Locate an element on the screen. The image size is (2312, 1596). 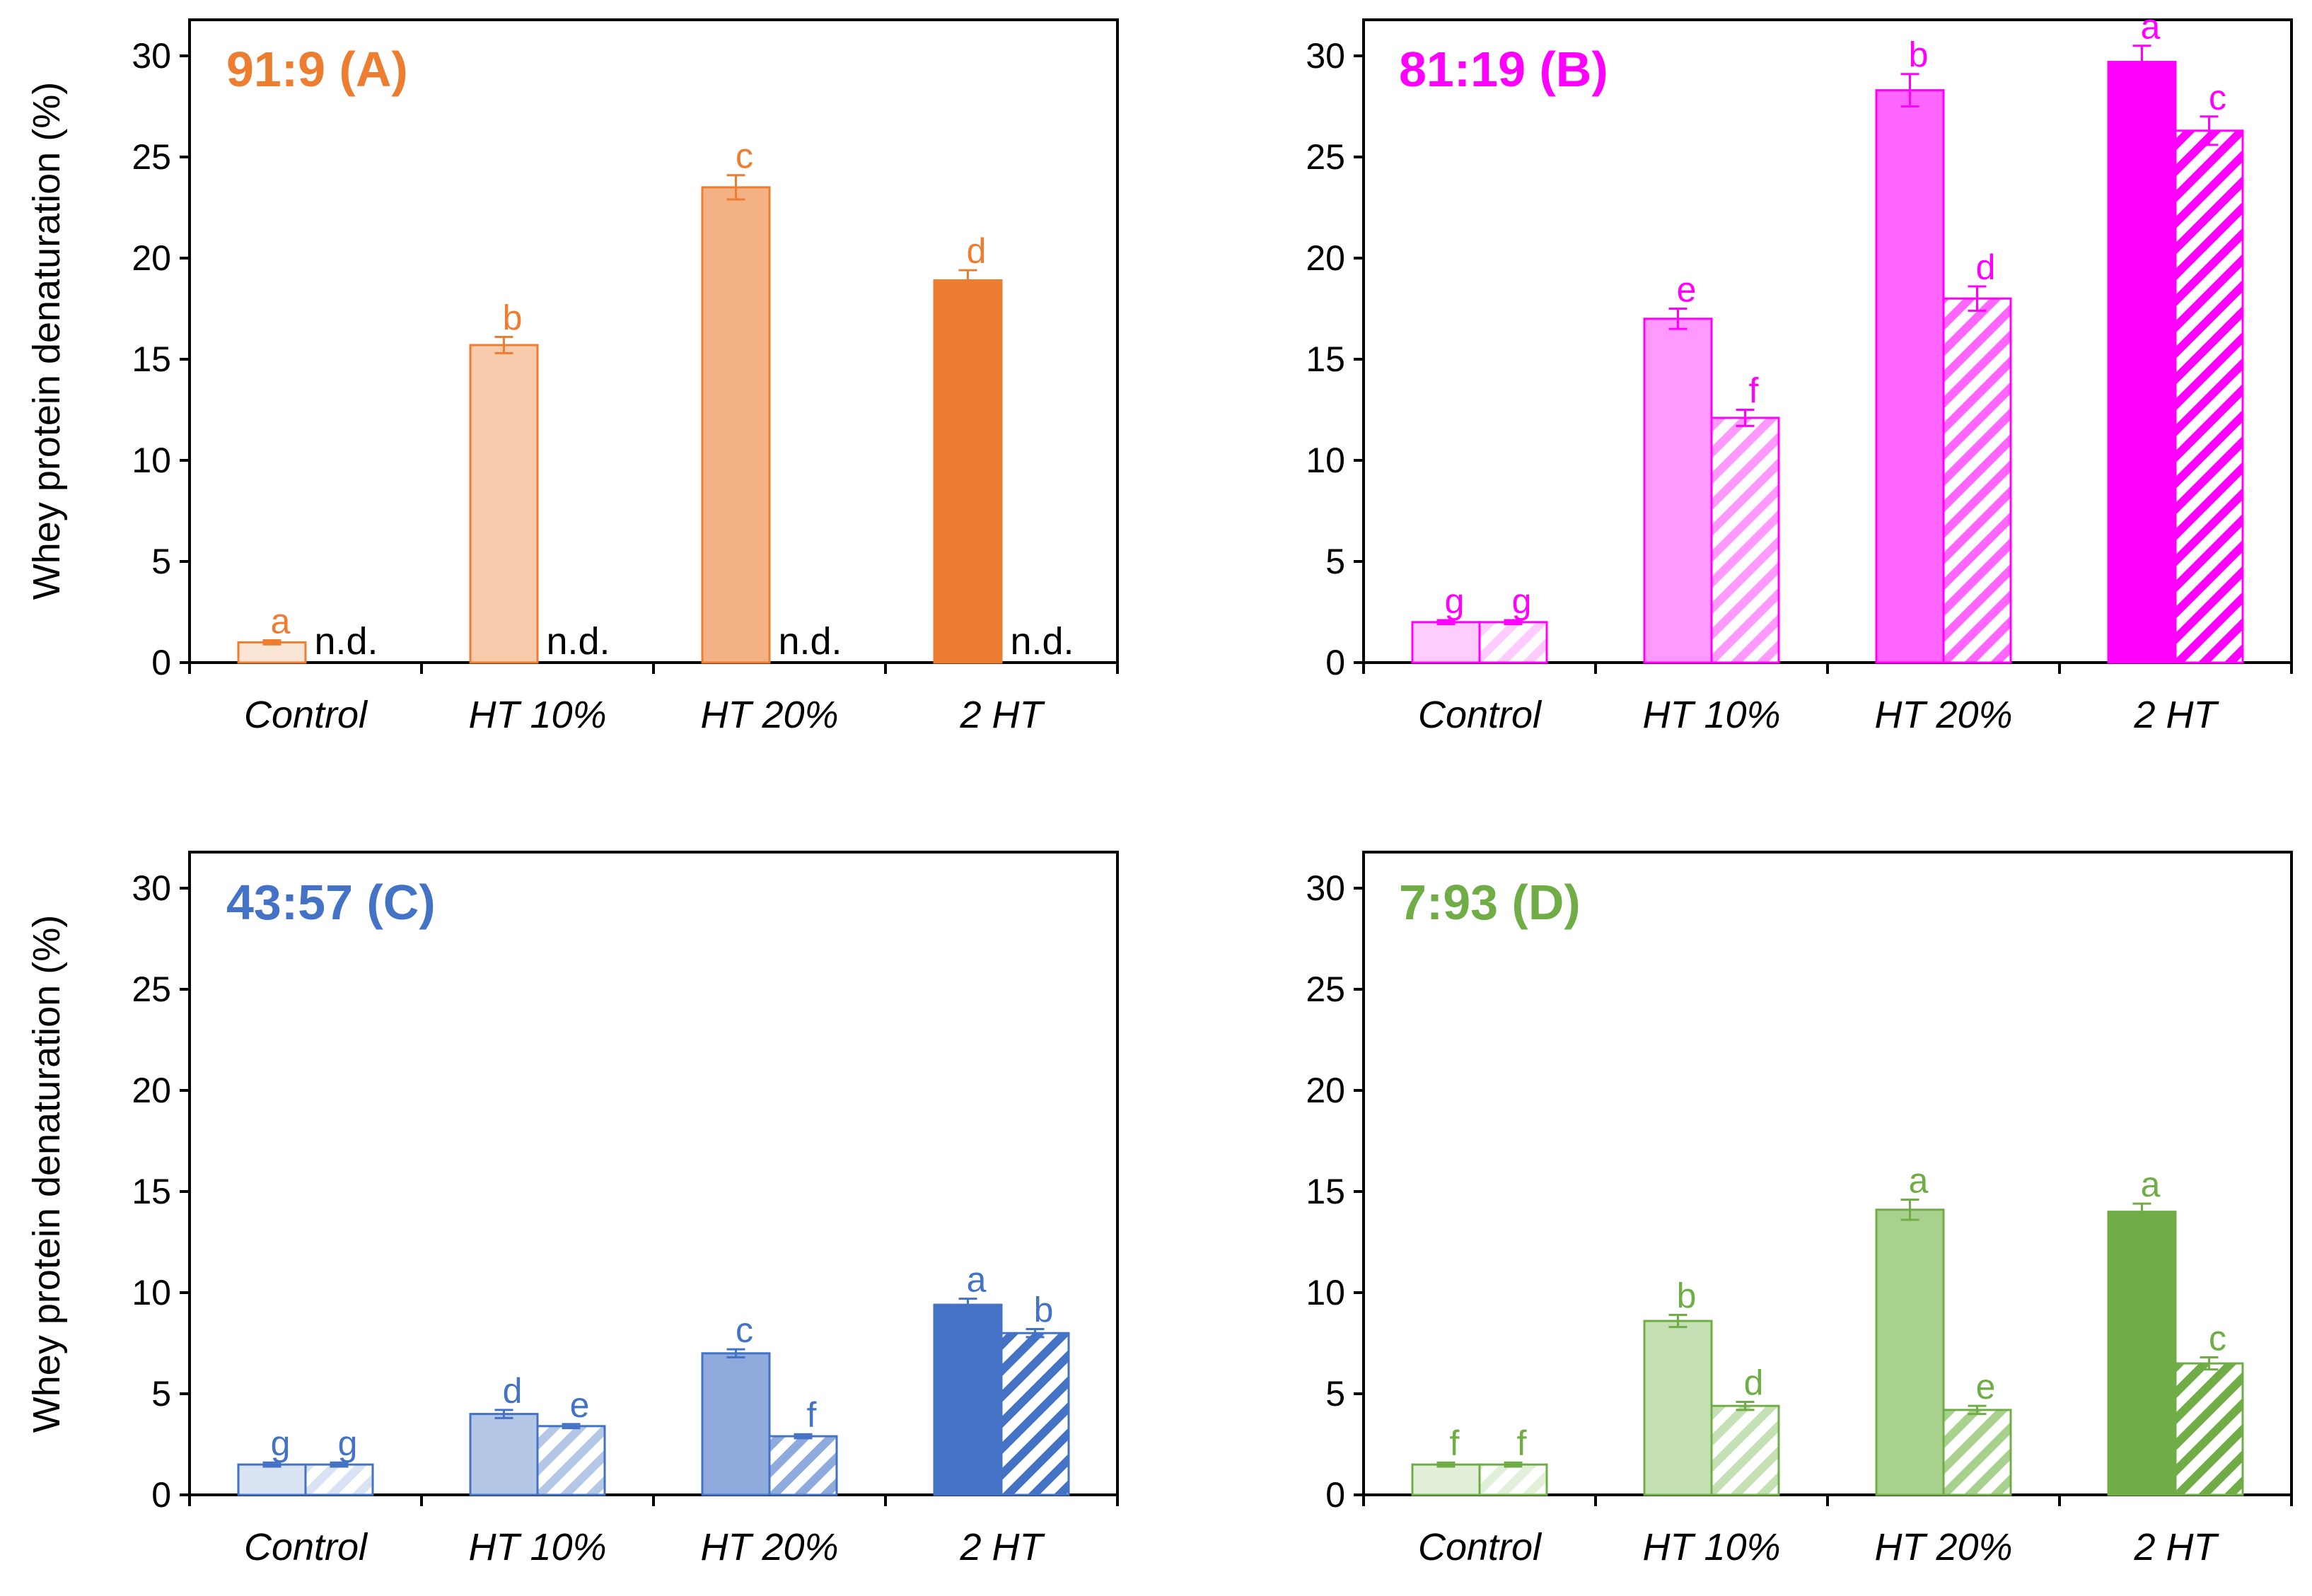
panel-title: 81:19 (B) is located at coordinates (1504, 69).